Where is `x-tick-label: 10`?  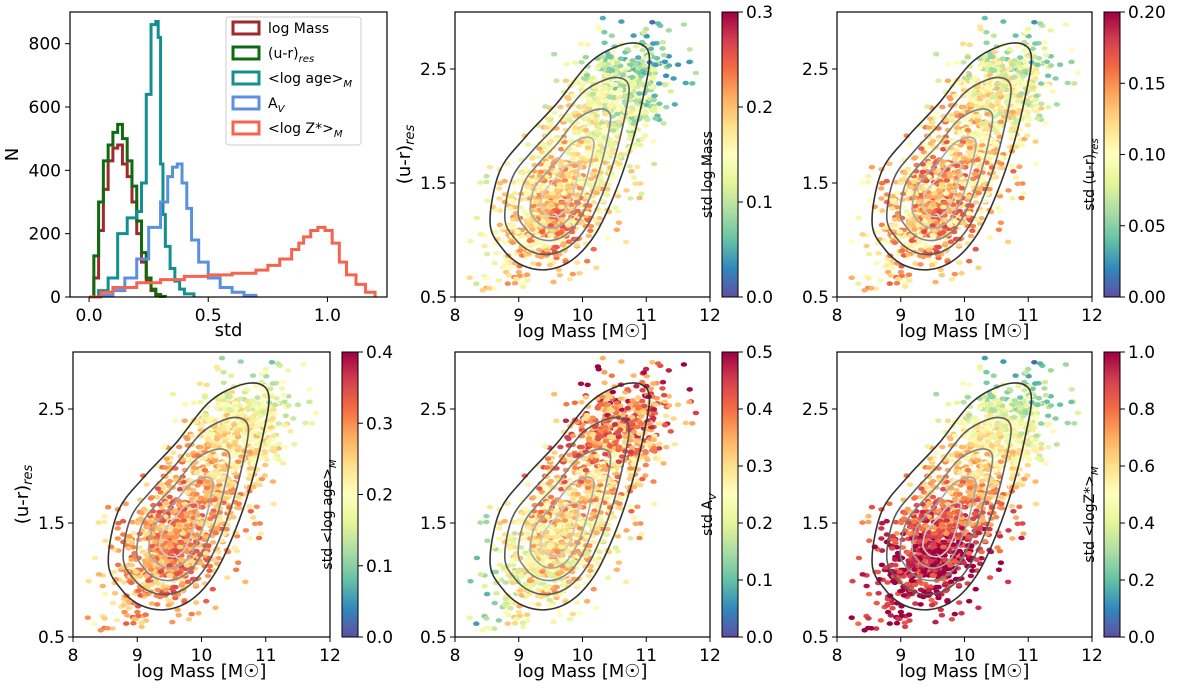 x-tick-label: 10 is located at coordinates (965, 316).